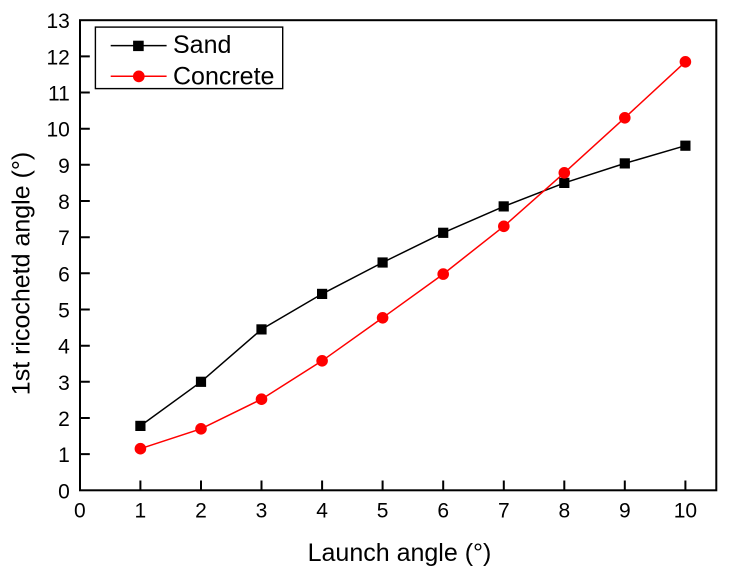 The height and width of the screenshot is (583, 738). I want to click on svg-text: 1st ricochetd angle (°), so click(22, 273).